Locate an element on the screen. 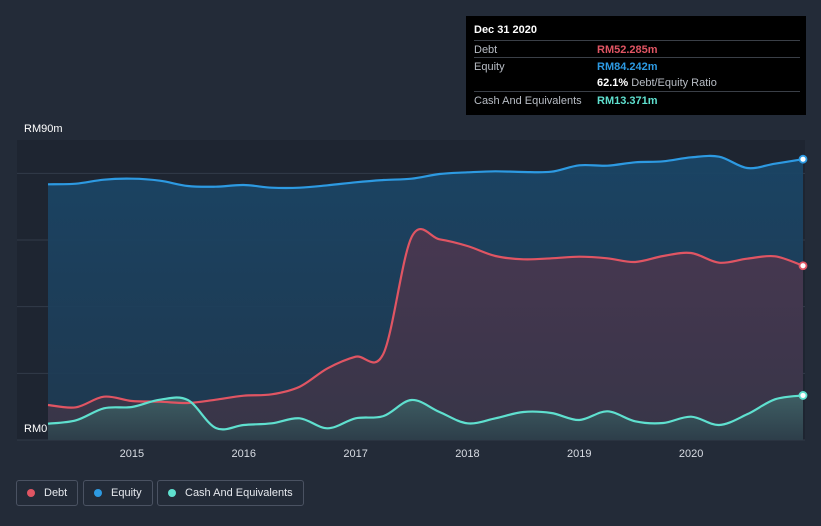 This screenshot has width=821, height=526. x-tick-label-2019: 2019 is located at coordinates (579, 454).